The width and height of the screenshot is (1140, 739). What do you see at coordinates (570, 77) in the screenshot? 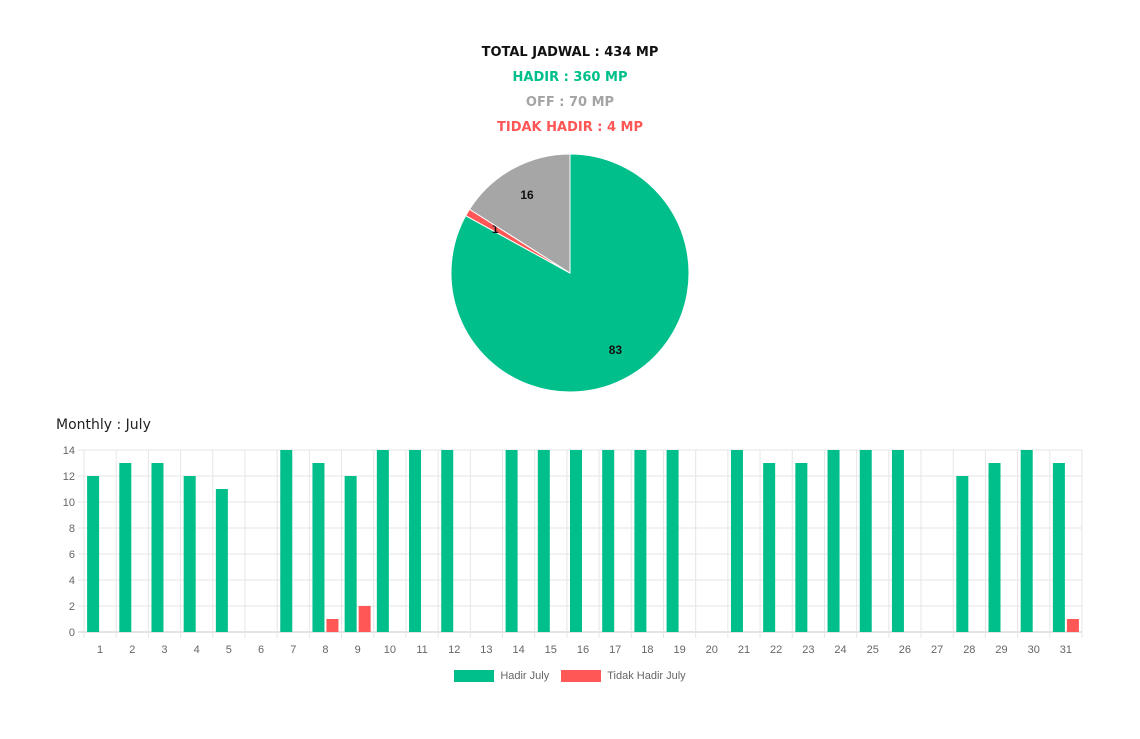
I see `present-count-text: HADIR : 360 MP` at bounding box center [570, 77].